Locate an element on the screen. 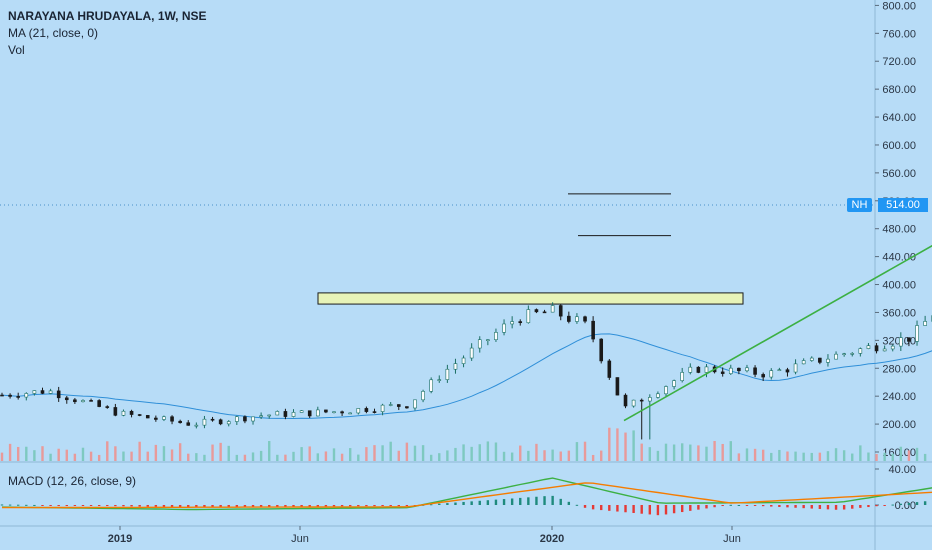 This screenshot has width=932, height=550. volume-indicator-label: Vol is located at coordinates (16, 50).